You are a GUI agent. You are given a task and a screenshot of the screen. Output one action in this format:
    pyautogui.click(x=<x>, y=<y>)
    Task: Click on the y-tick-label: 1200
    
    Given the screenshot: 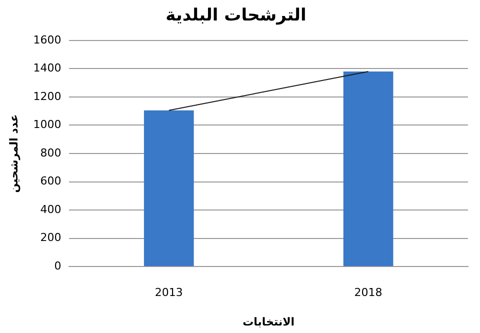 What is the action you would take?
    pyautogui.click(x=47, y=96)
    